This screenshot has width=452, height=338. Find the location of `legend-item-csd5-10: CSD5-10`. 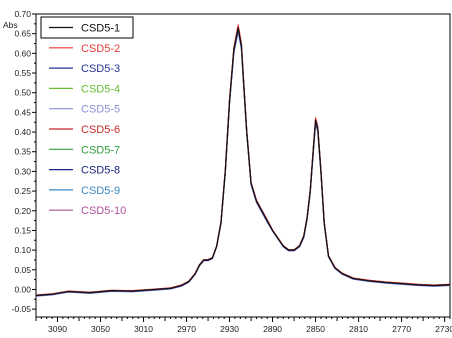

legend-item-csd5-10: CSD5-10 is located at coordinates (87, 211).